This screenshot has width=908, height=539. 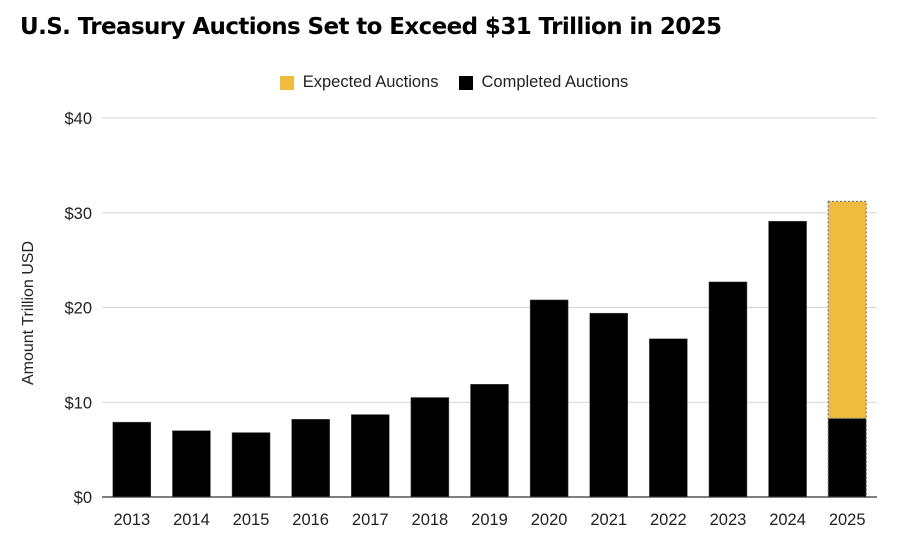 I want to click on bar-completed-2016, so click(x=310, y=458).